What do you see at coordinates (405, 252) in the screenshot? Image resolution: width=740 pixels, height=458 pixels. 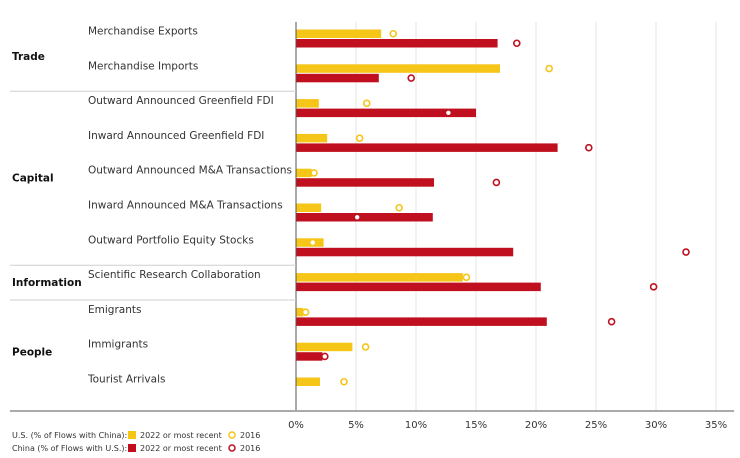 I see `china-bar-outward-portfolio-equity-stocks` at bounding box center [405, 252].